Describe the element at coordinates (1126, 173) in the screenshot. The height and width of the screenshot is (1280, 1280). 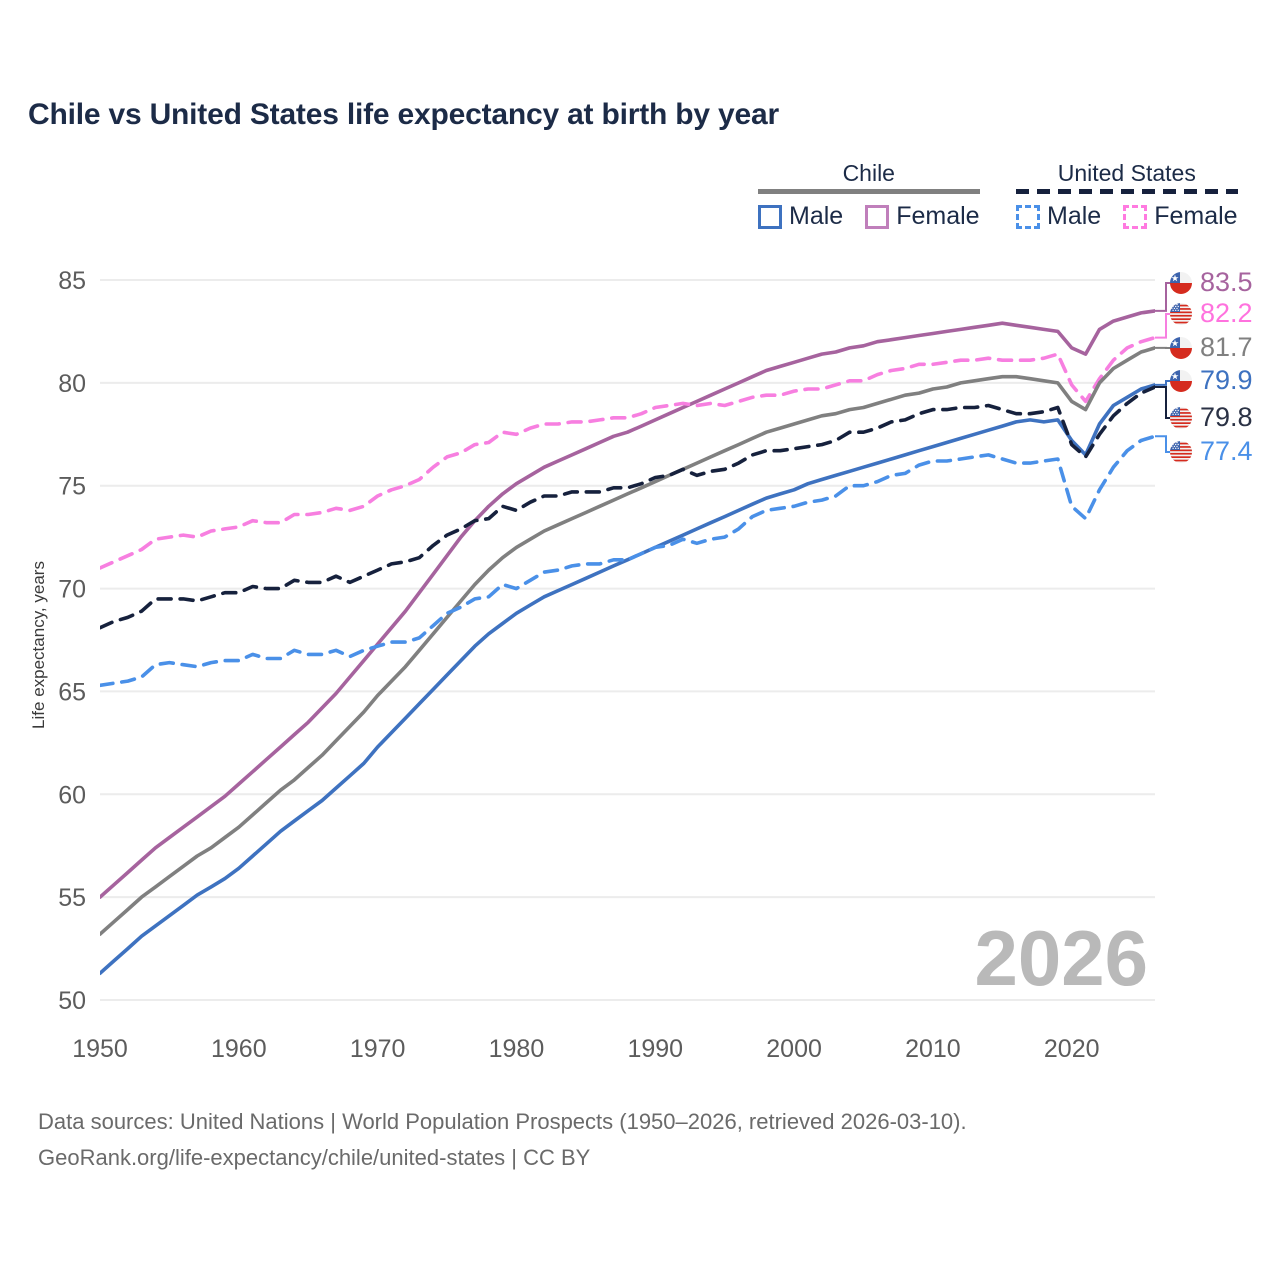
I see `legend-group-title-united-states: United States` at that location.